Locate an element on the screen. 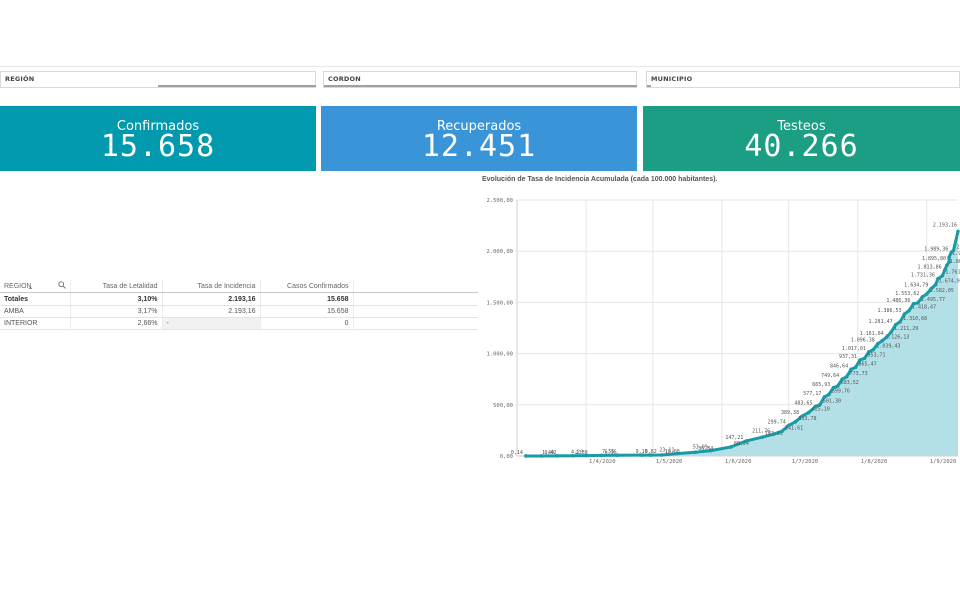  column-header-region: REGION ▲ is located at coordinates (35, 286).